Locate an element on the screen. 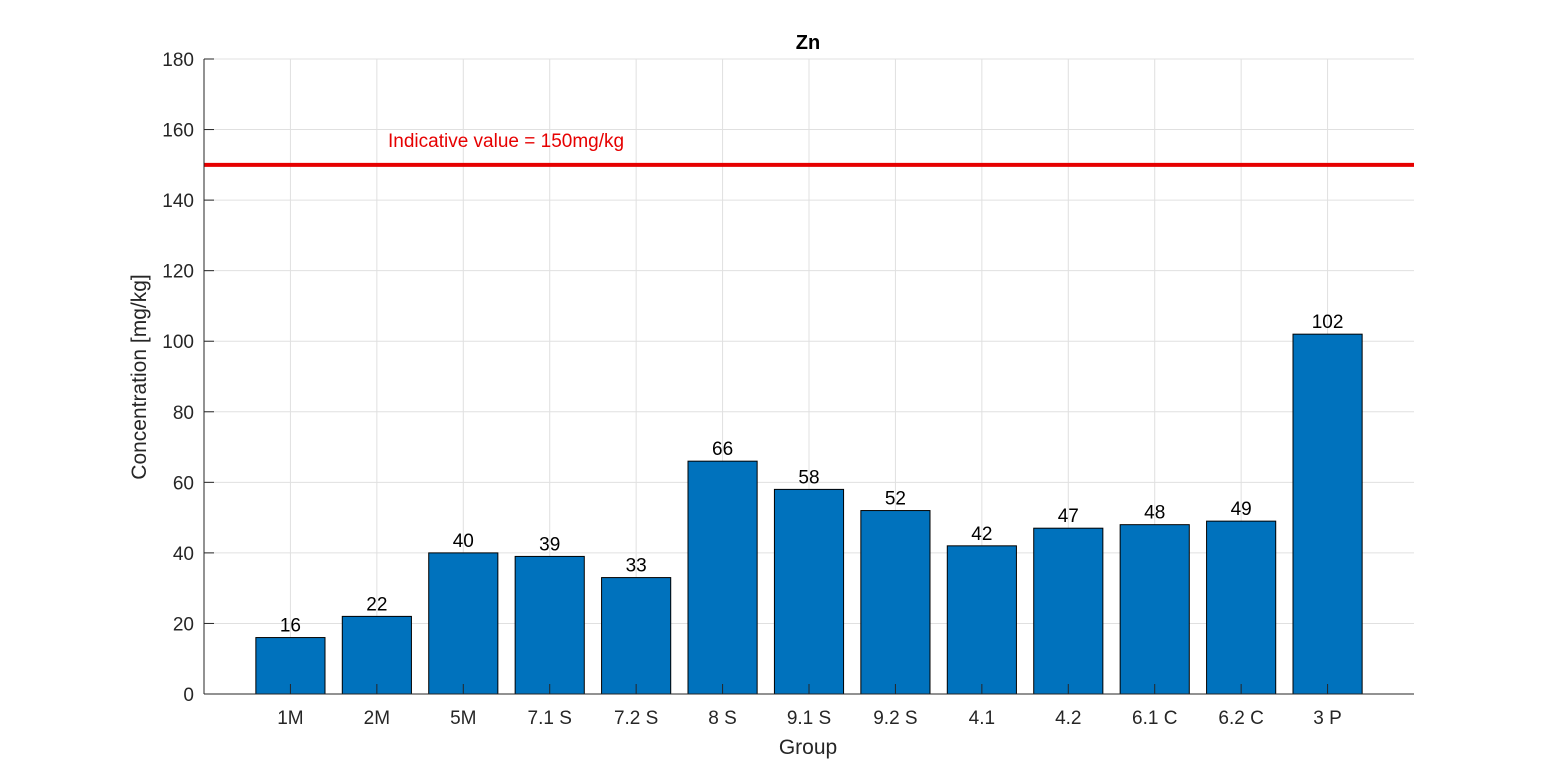 This screenshot has width=1563, height=781. x-tick-label-9: 4.2 is located at coordinates (1068, 718).